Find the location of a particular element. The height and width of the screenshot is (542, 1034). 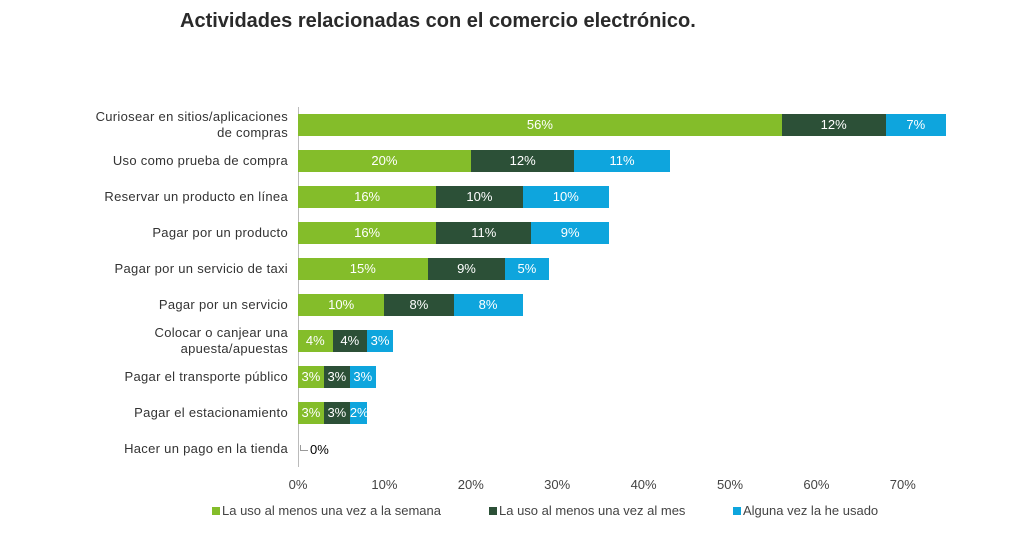

data-label: 20% is located at coordinates (384, 160).